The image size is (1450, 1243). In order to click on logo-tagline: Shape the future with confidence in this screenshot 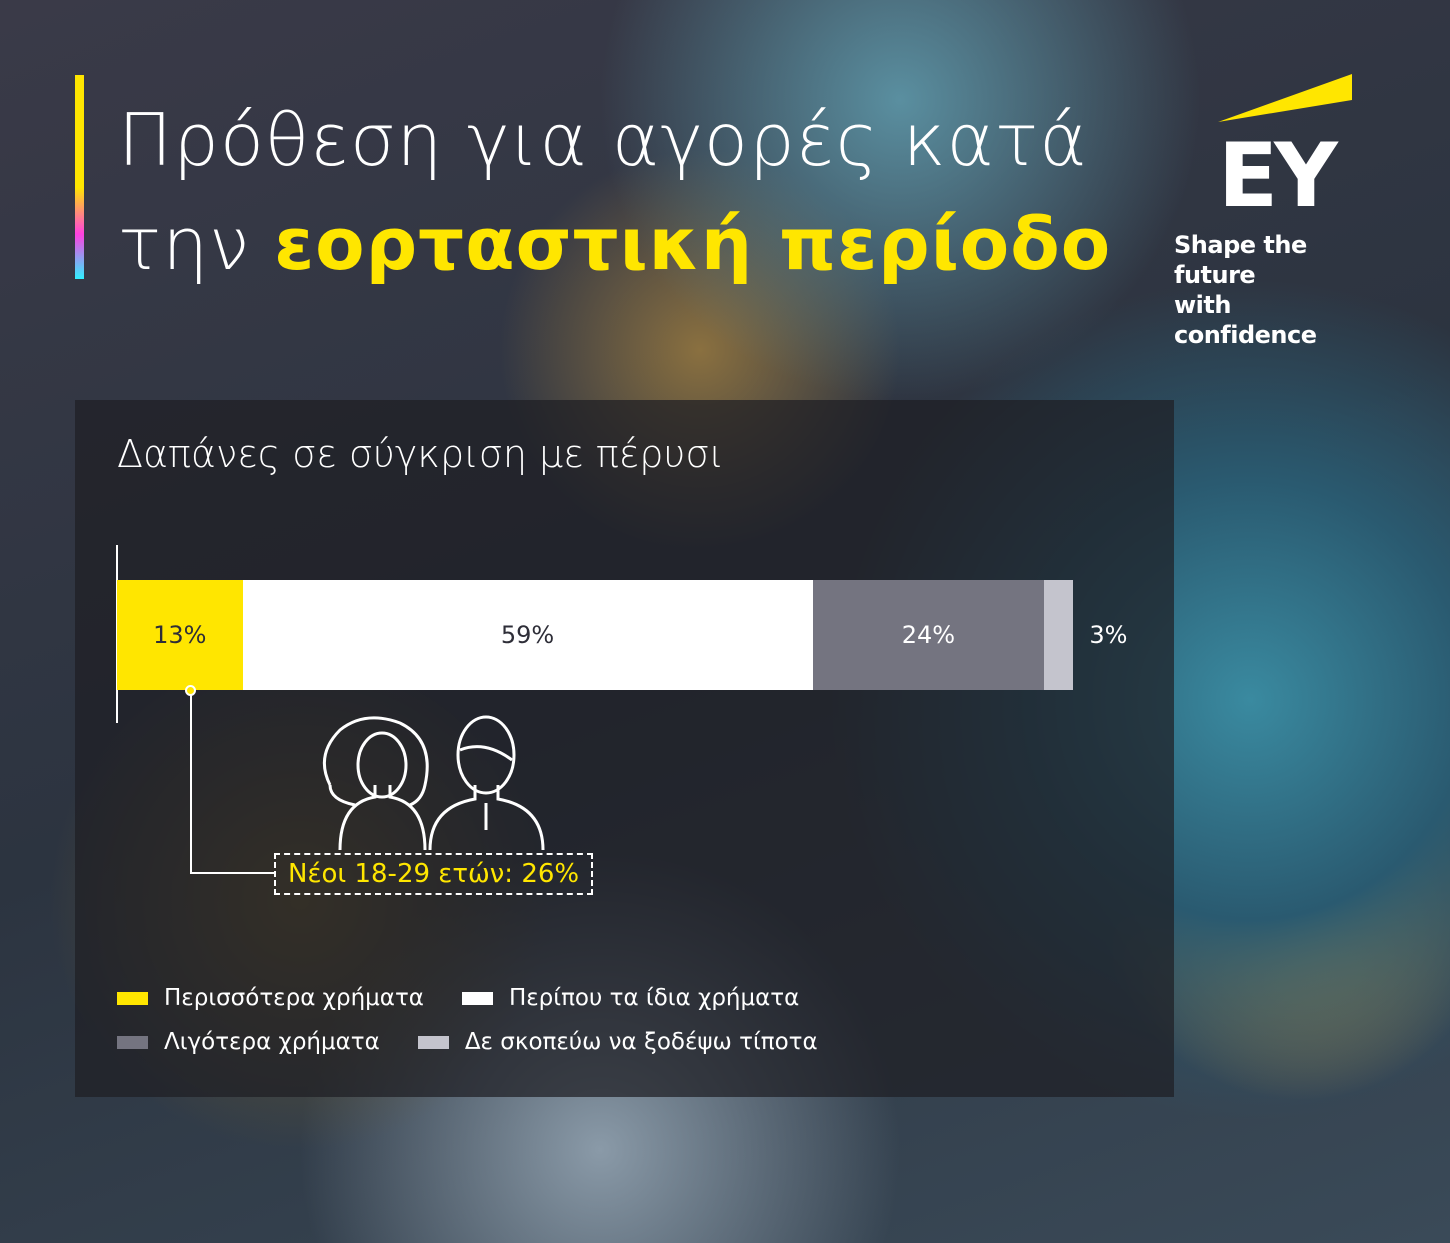, I will do `click(1277, 290)`.